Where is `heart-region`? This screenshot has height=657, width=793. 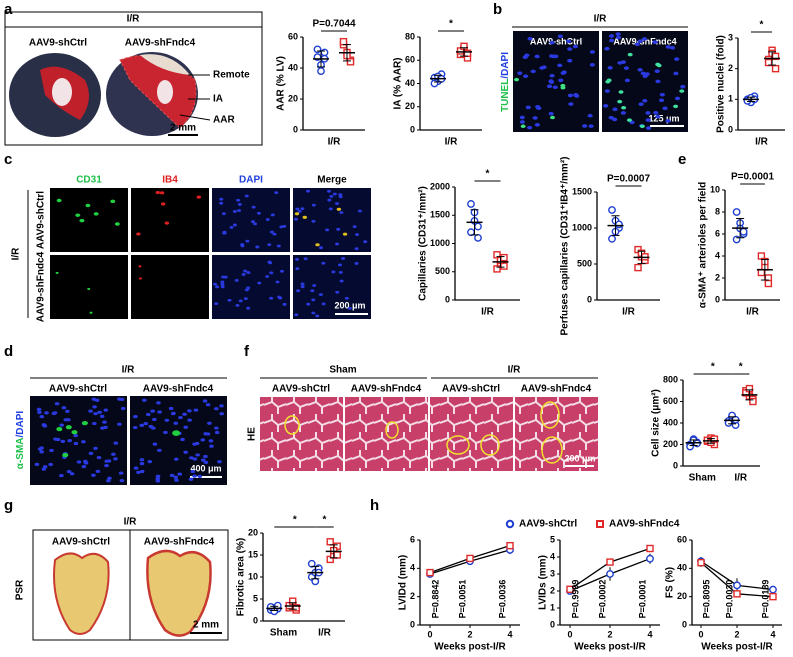 heart-region is located at coordinates (165, 64).